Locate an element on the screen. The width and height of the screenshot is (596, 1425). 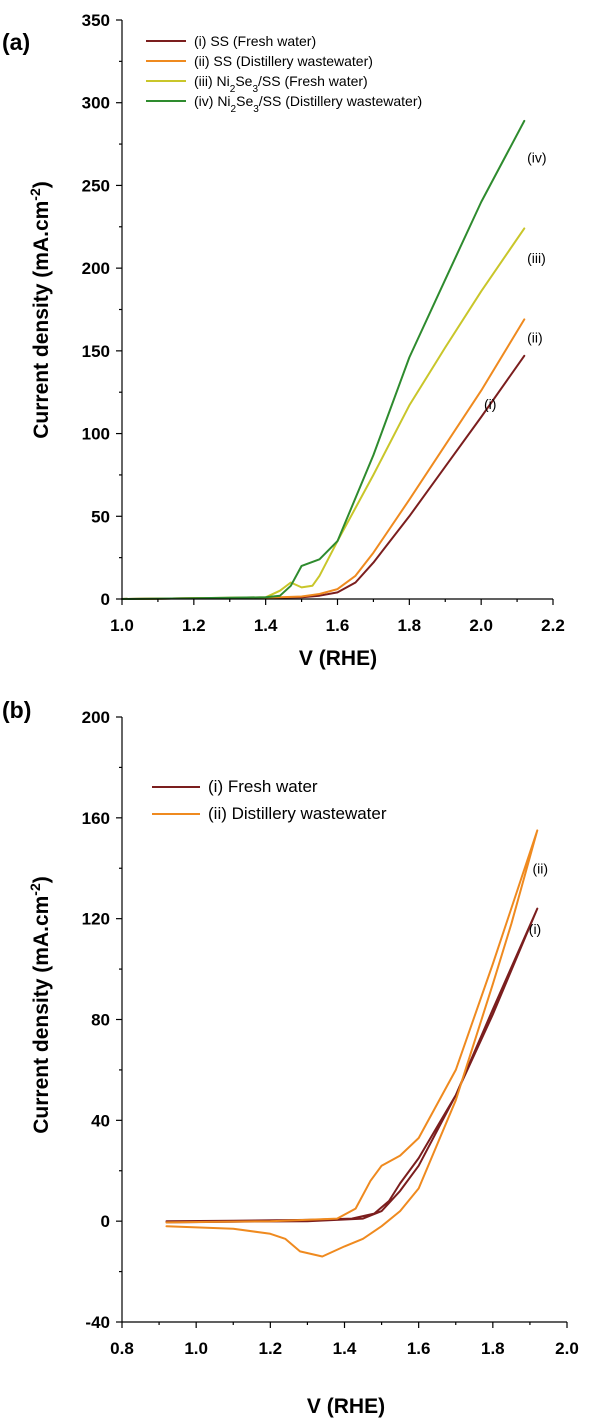
y-tick-label: 160 is located at coordinates (96, 818).